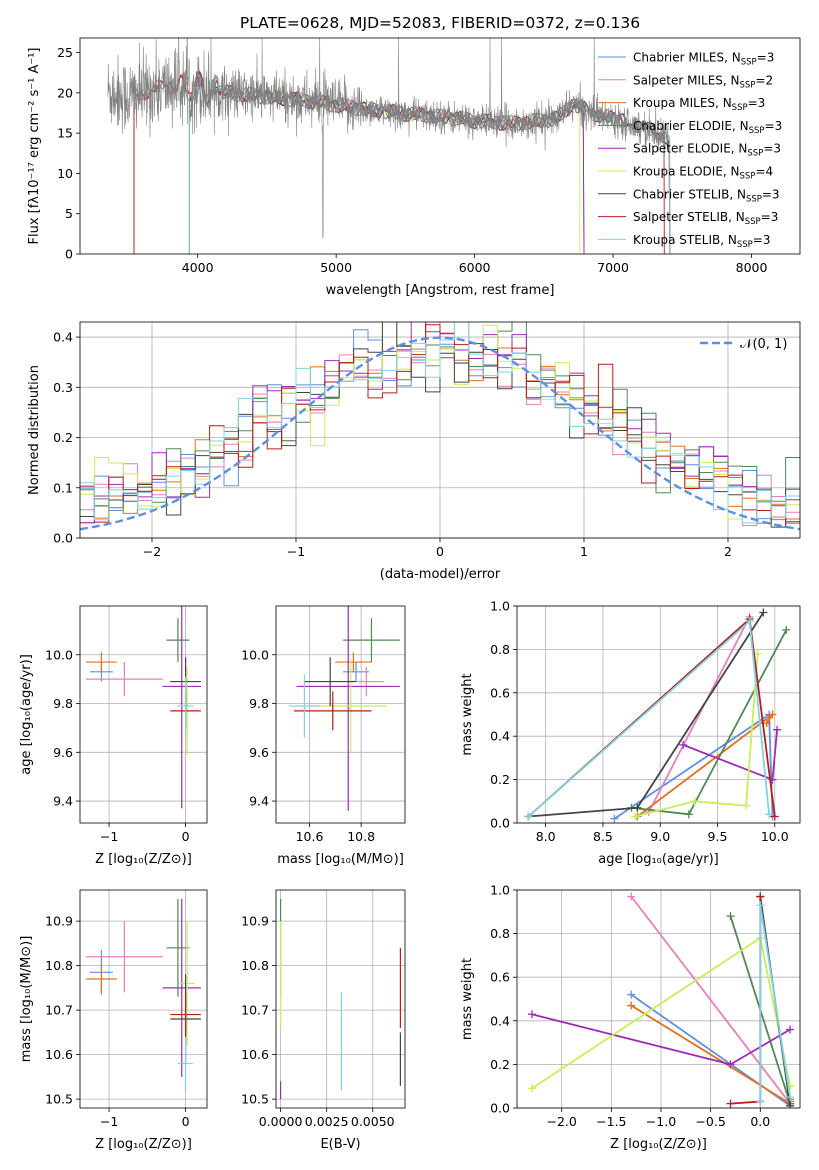  What do you see at coordinates (678, 103) in the screenshot?
I see `legend-name: Kroupa MILES,` at bounding box center [678, 103].